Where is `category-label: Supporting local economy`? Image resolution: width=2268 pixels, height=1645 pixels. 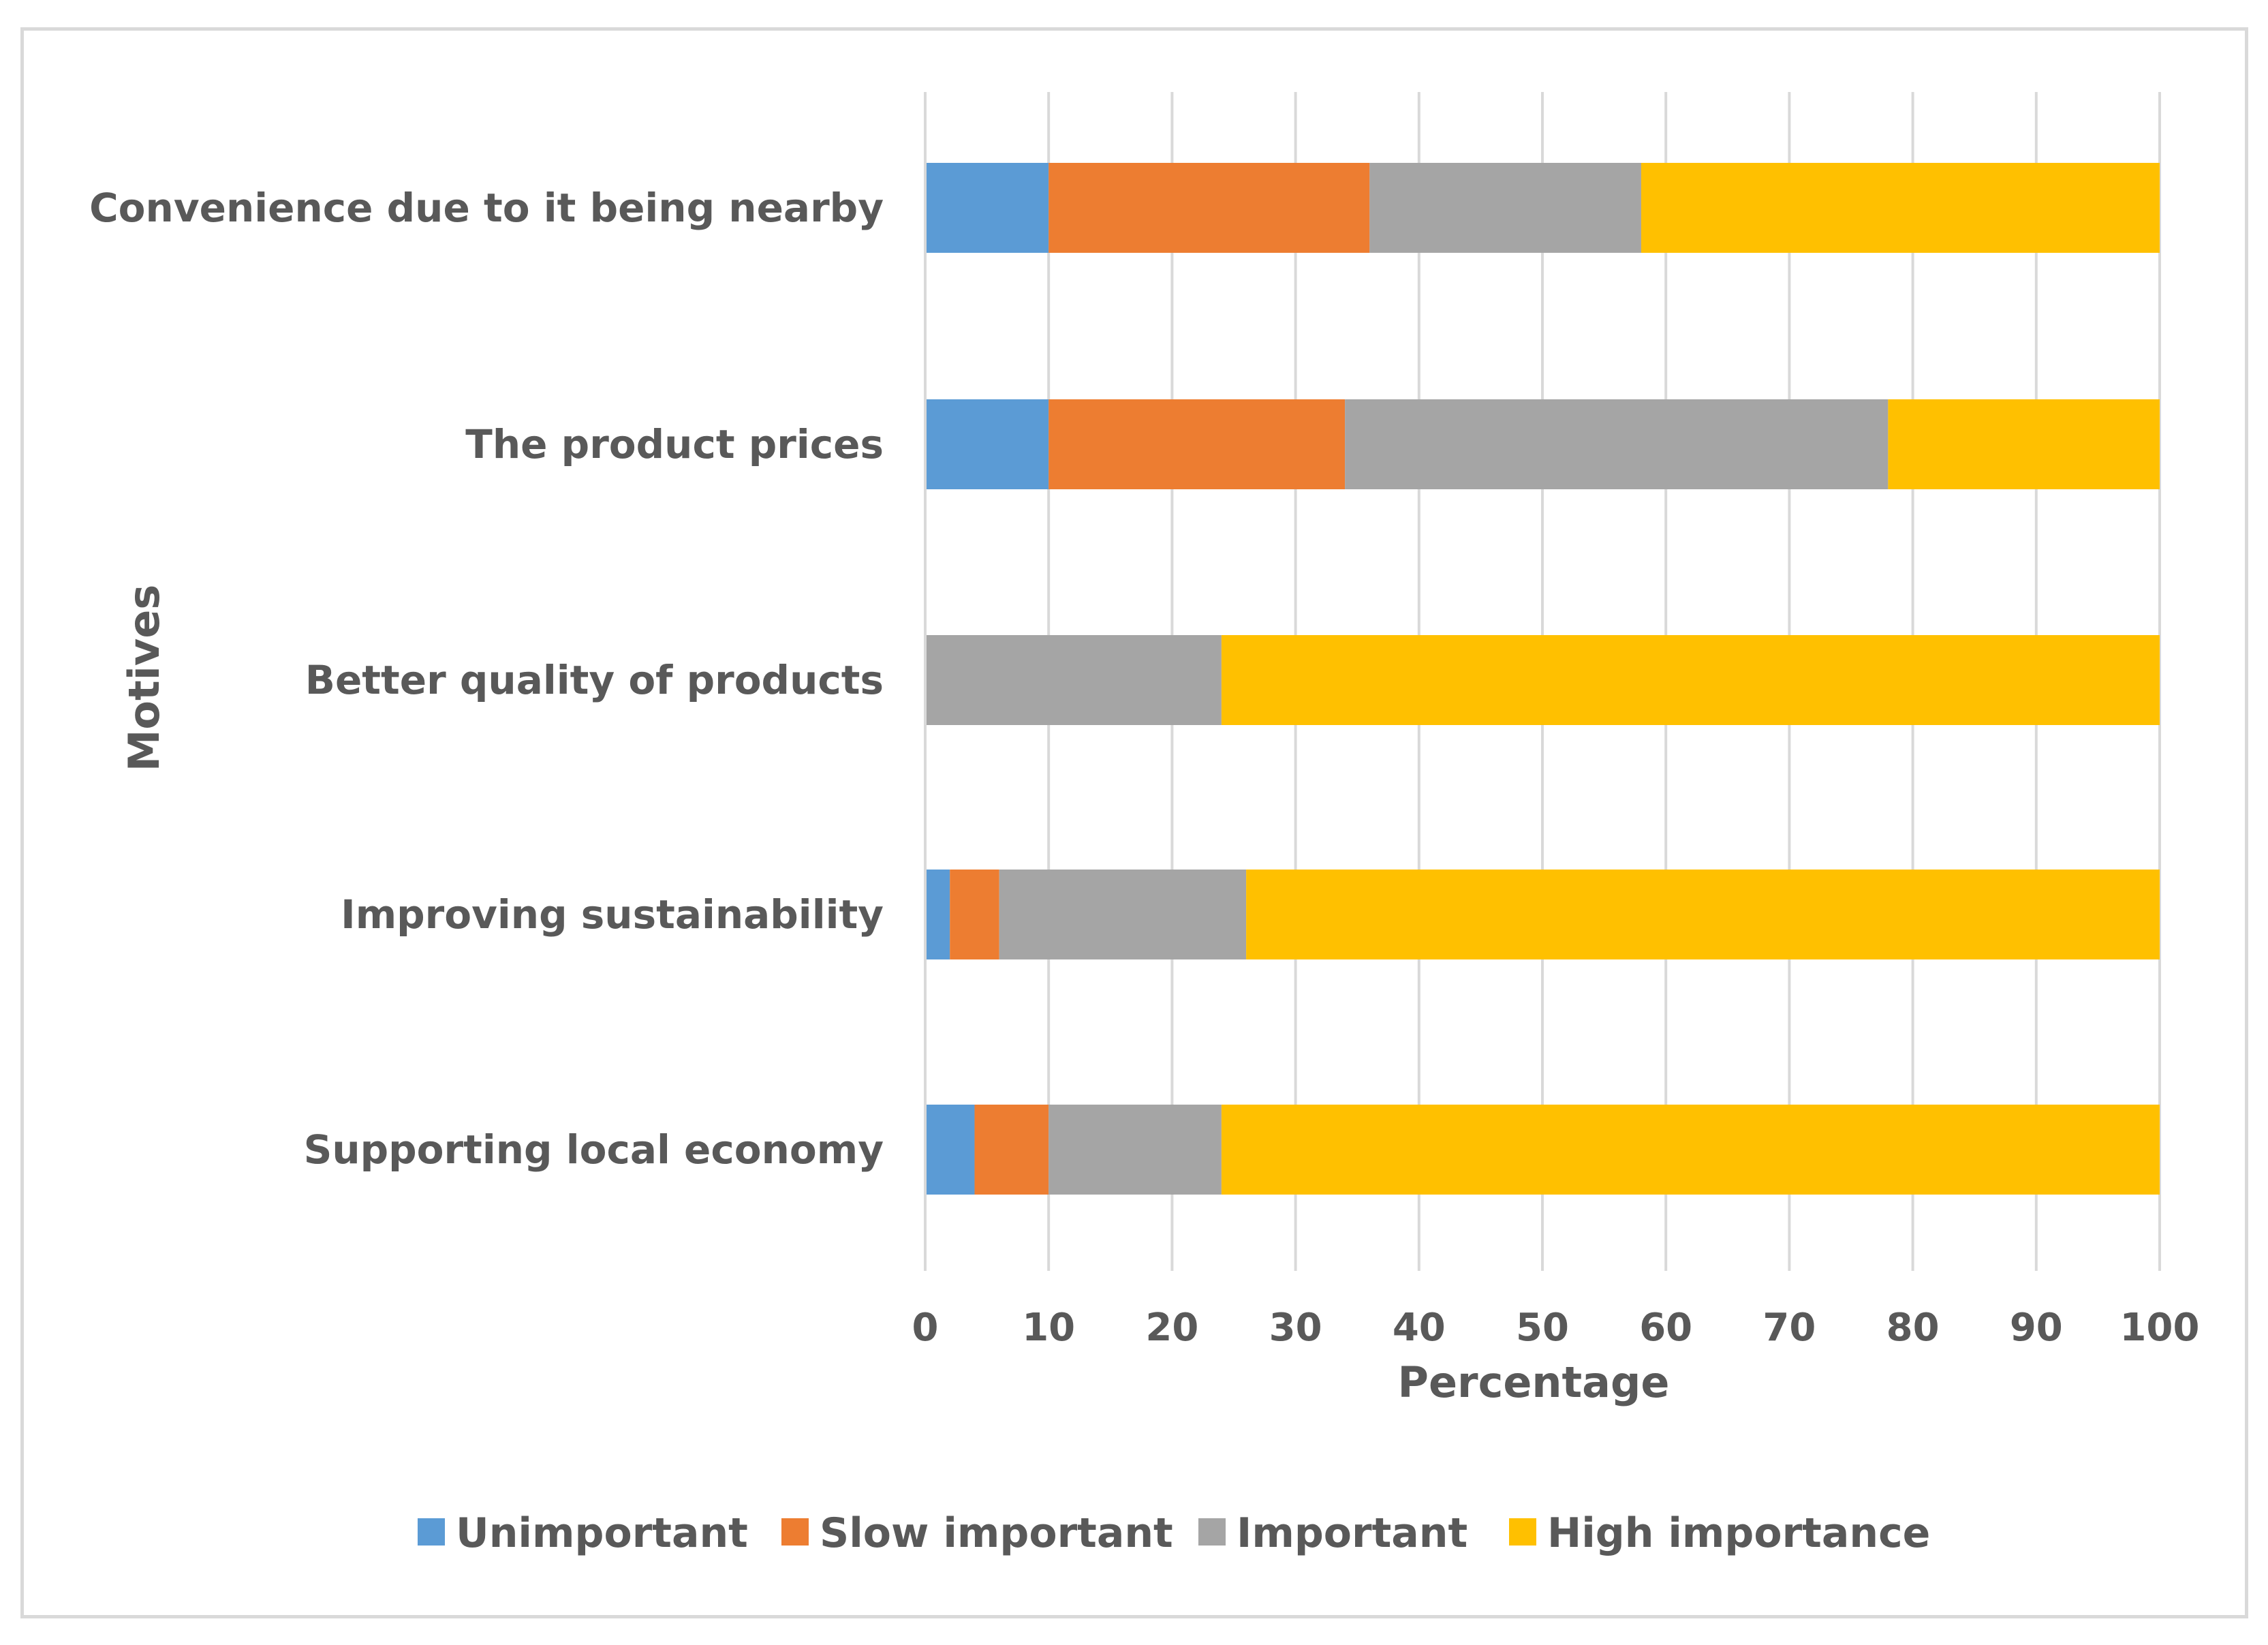
category-label: Supporting local economy is located at coordinates (594, 1149).